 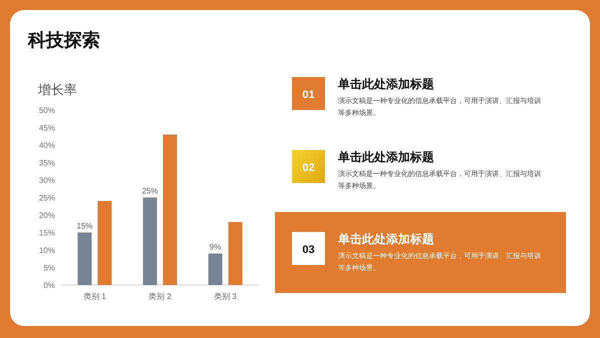 I want to click on y-tick-label: 15%, so click(x=46, y=233).